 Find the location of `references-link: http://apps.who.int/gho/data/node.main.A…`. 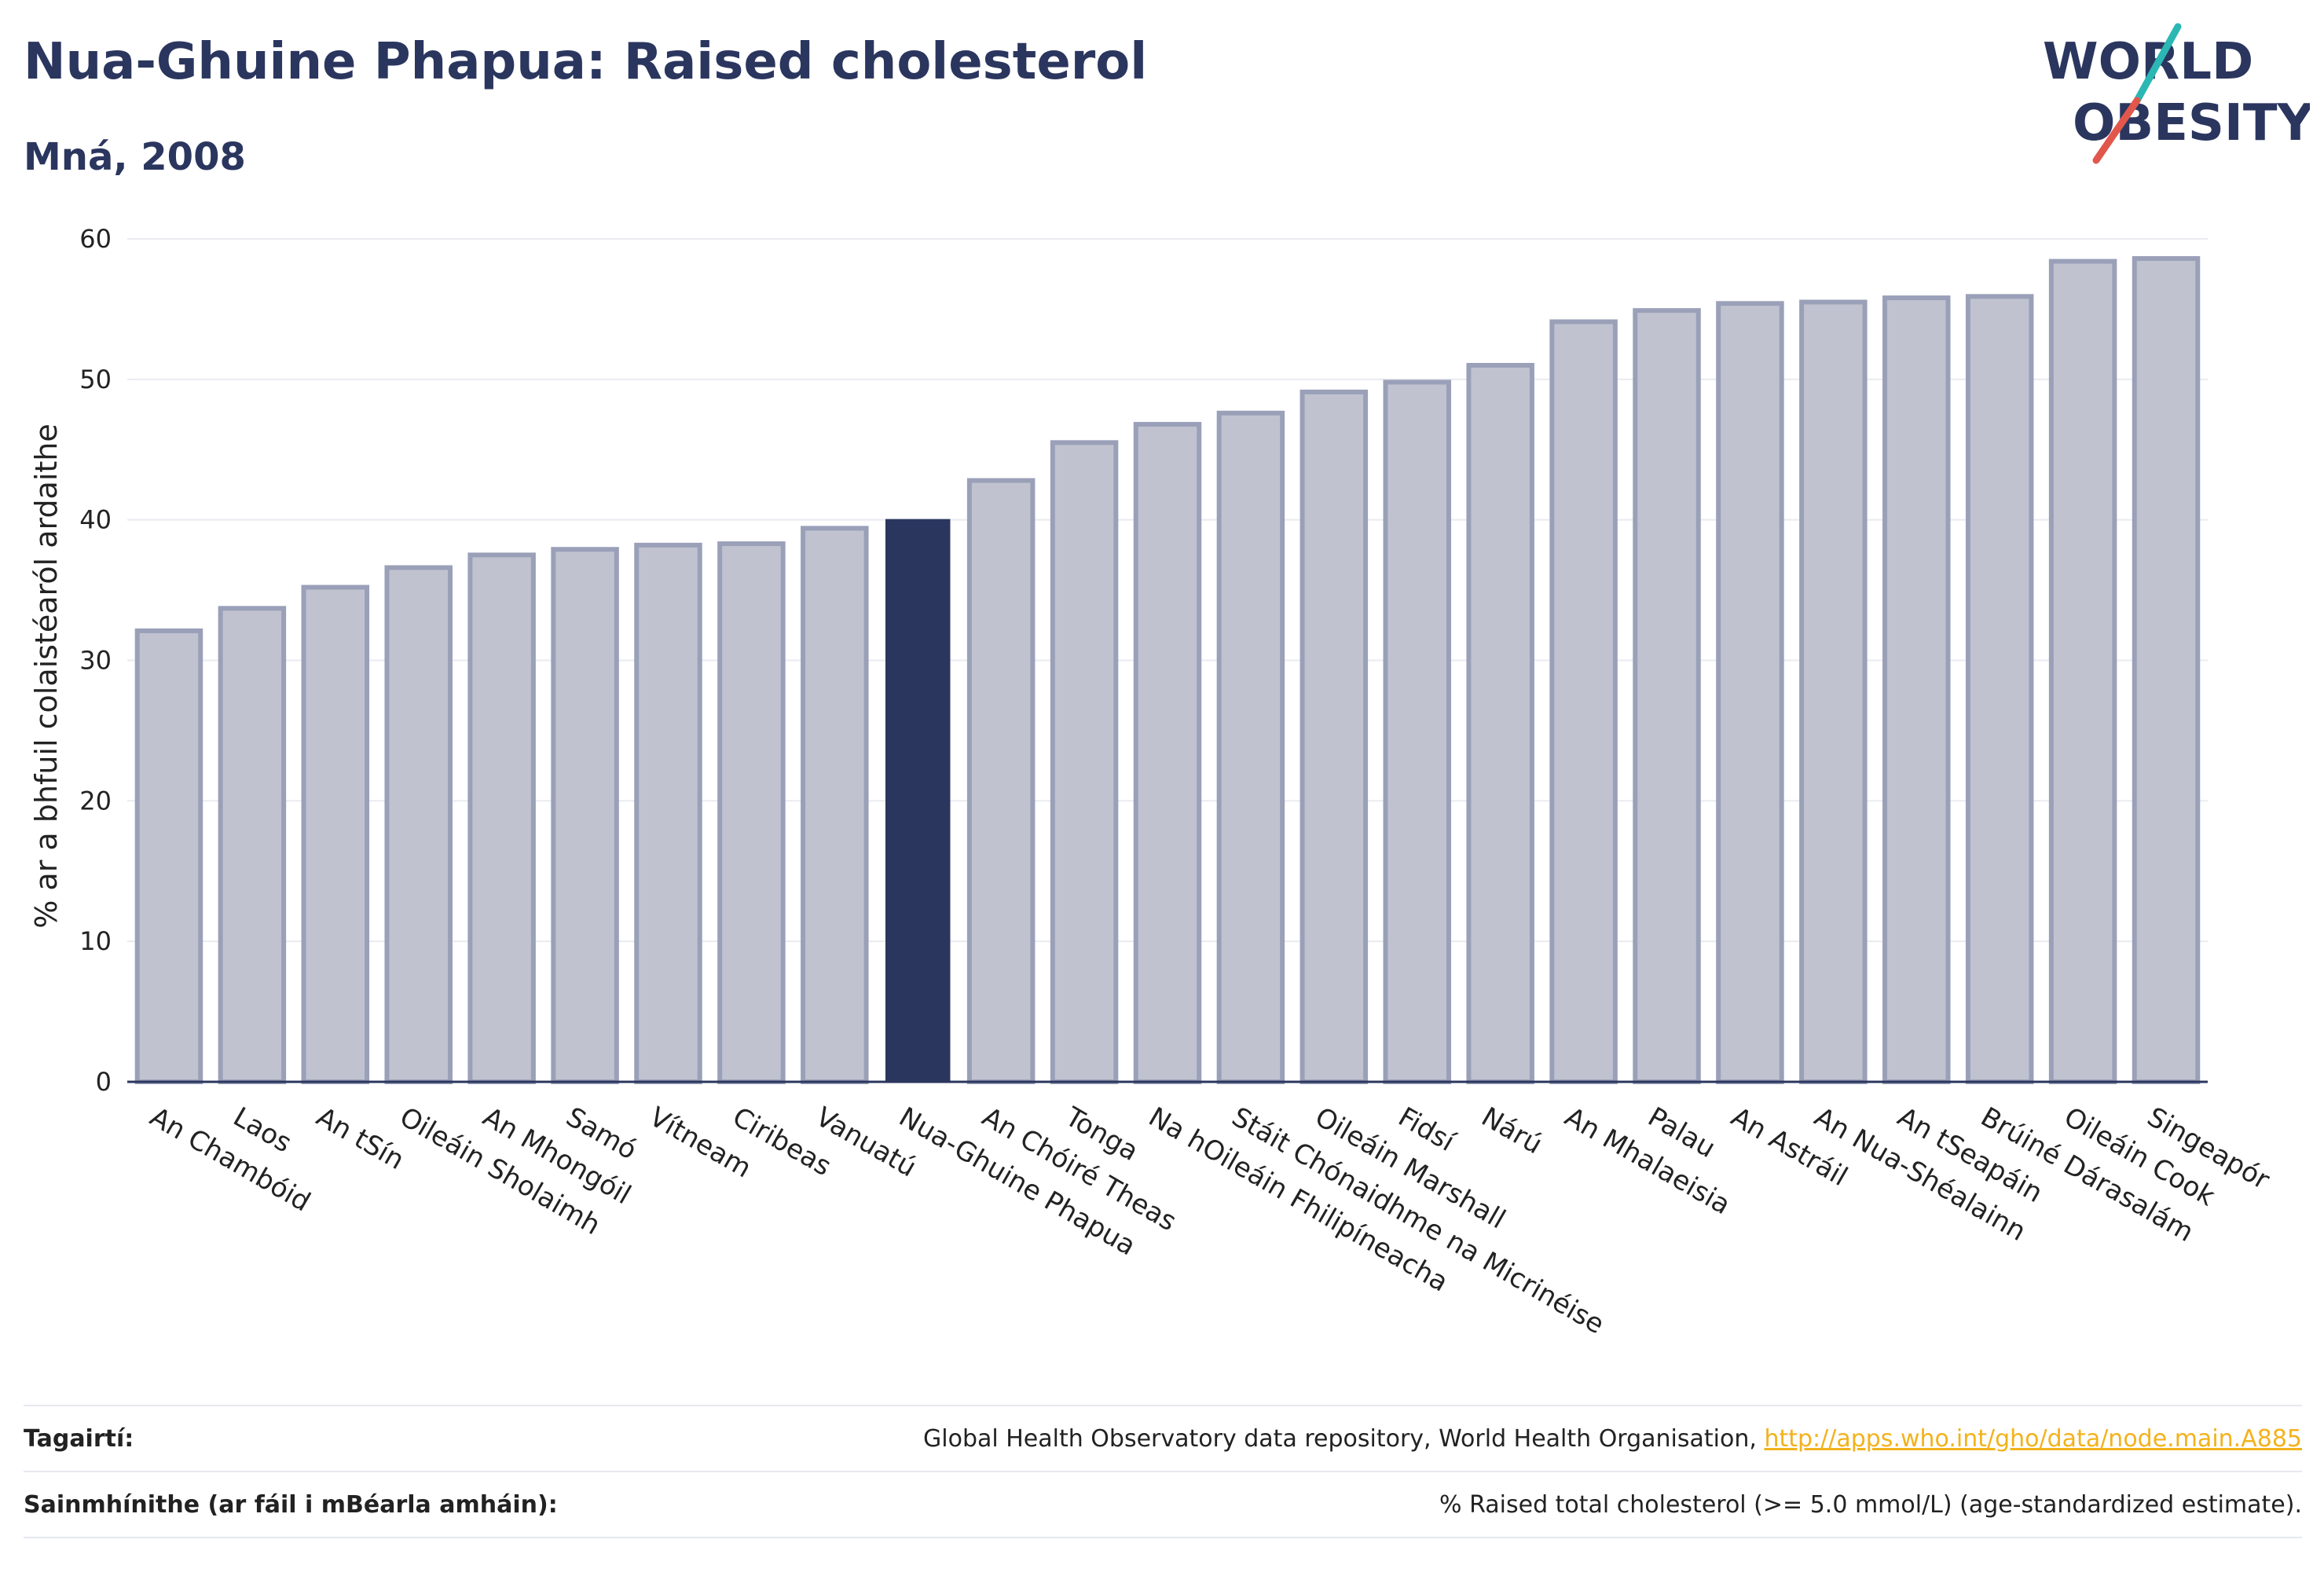

references-link: http://apps.who.int/gho/data/node.main.A… is located at coordinates (2033, 1438).